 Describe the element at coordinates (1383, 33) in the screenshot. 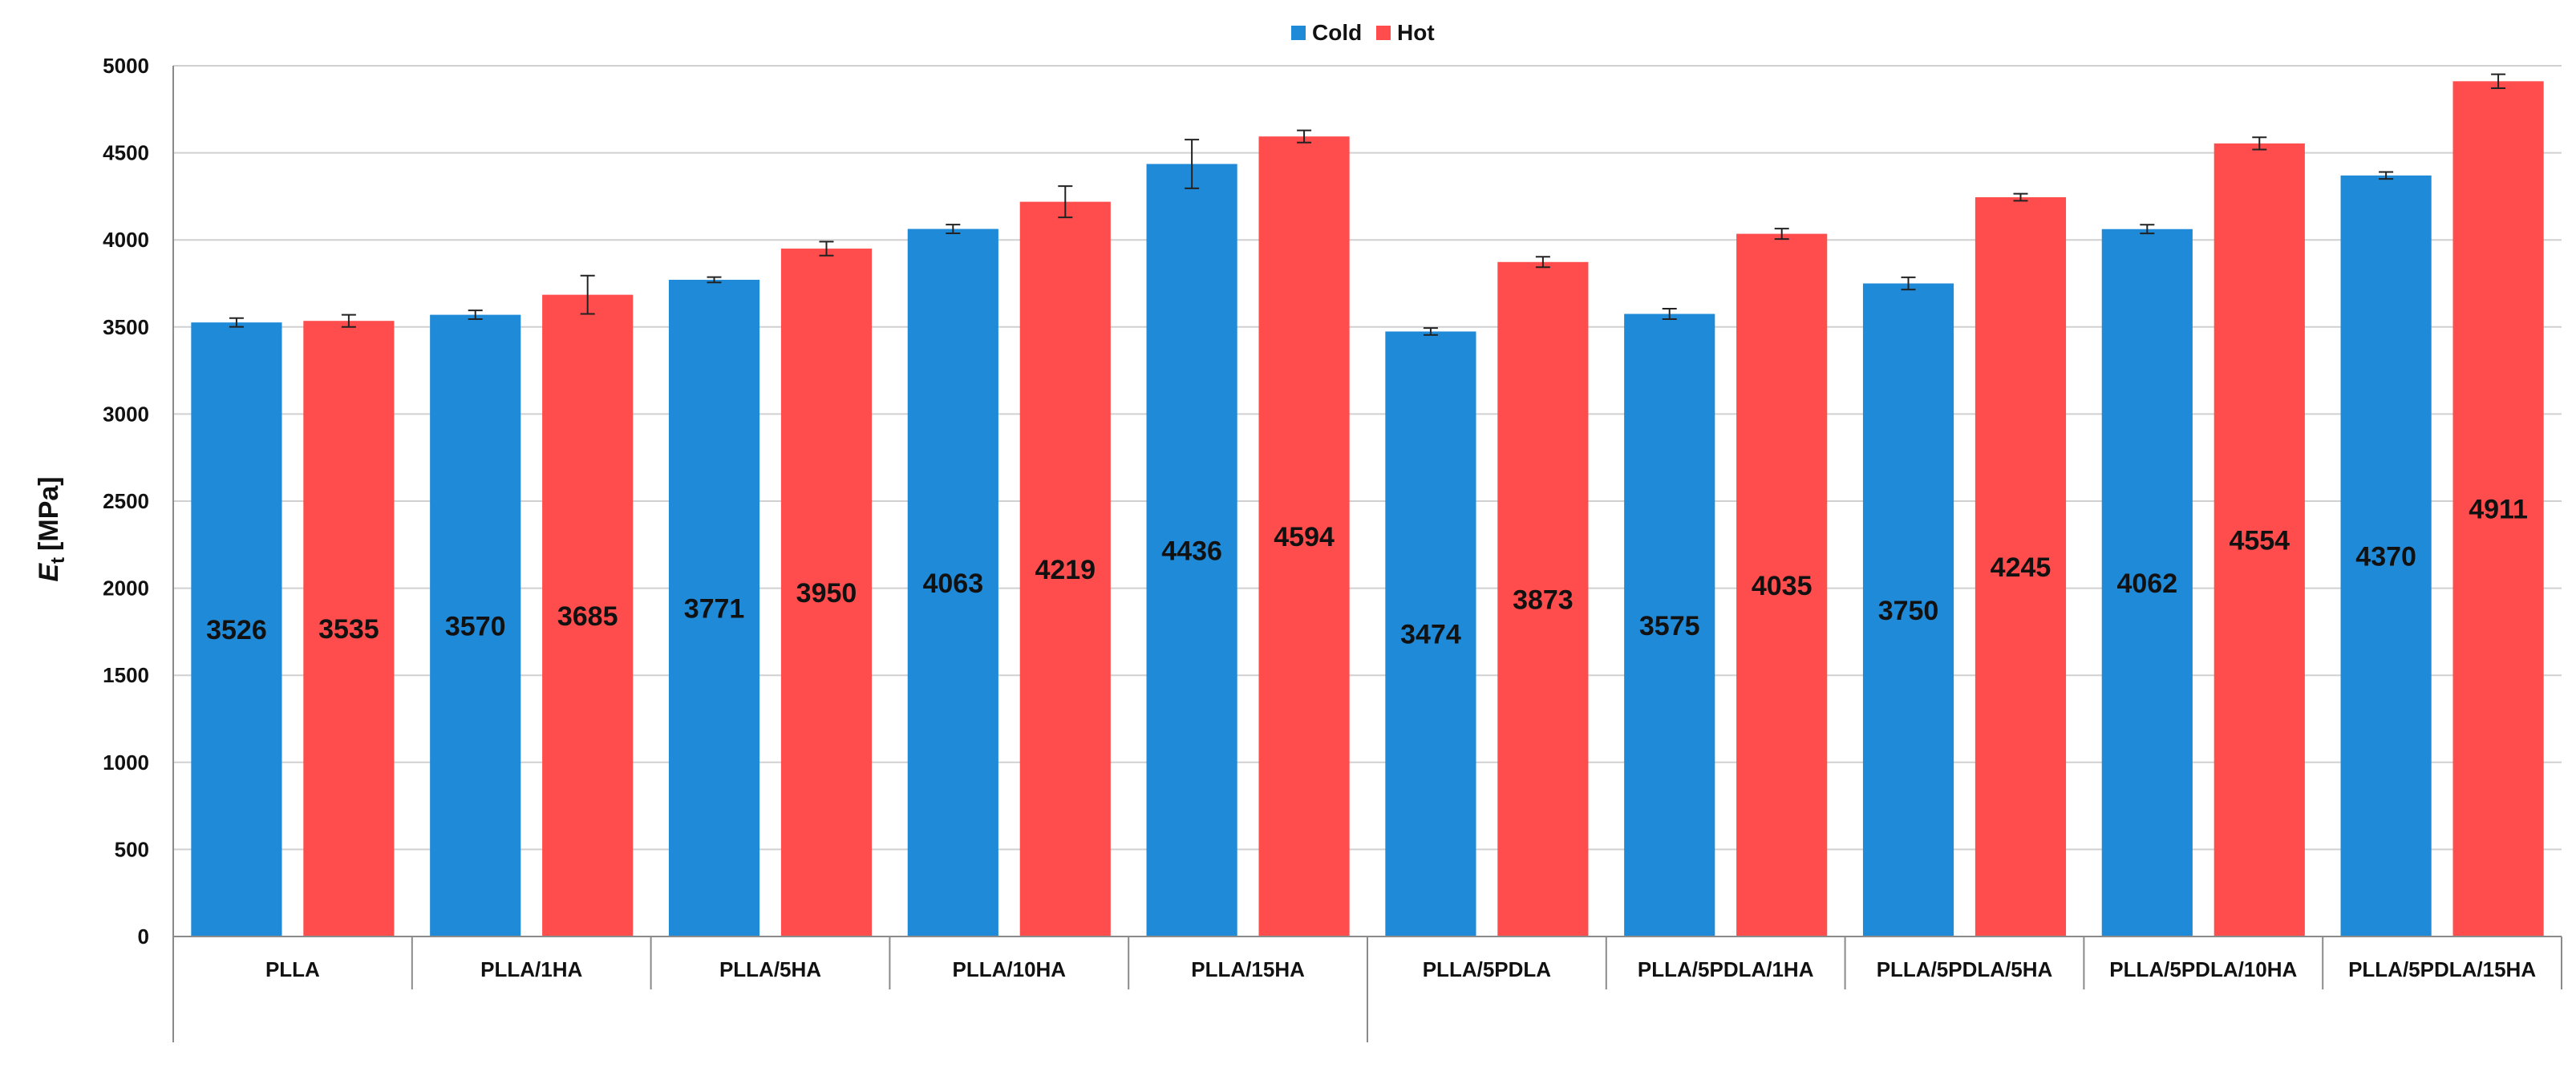

I see `legend-swatch-hot` at that location.